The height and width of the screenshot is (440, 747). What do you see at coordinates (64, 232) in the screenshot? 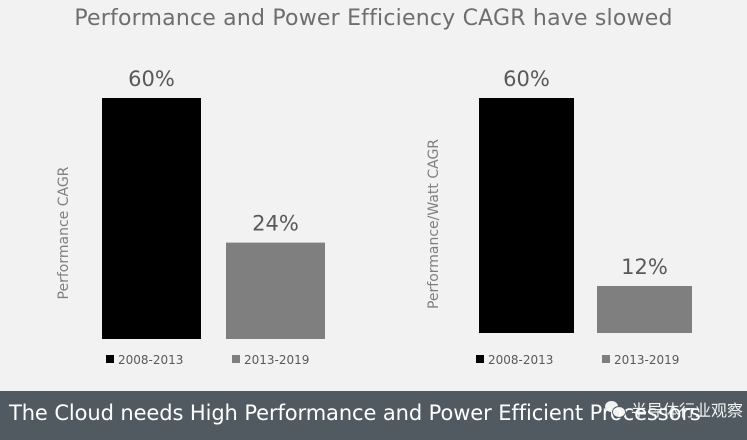
I see `y-axis-label: Performance CAGR` at bounding box center [64, 232].